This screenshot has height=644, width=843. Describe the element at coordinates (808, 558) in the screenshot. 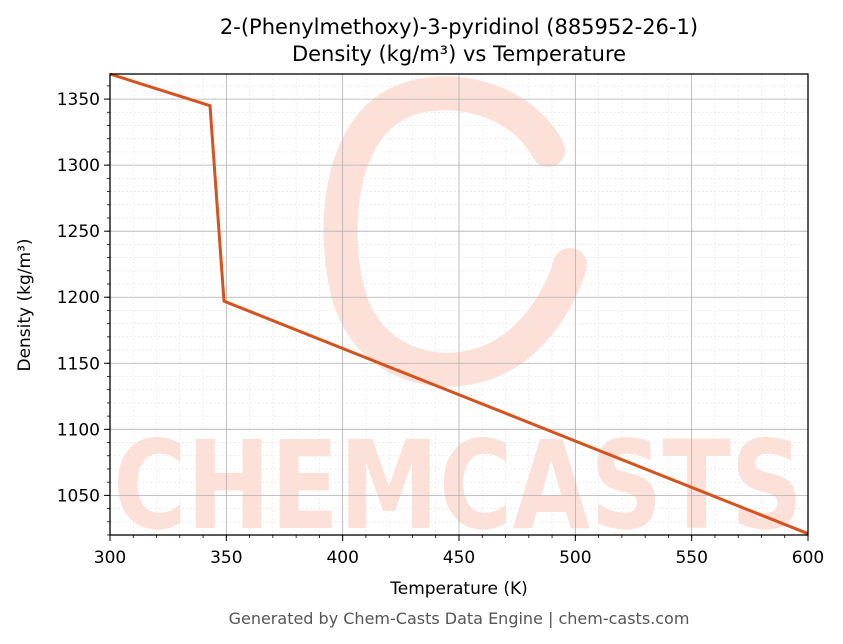

I see `x-tick-label: 600` at that location.